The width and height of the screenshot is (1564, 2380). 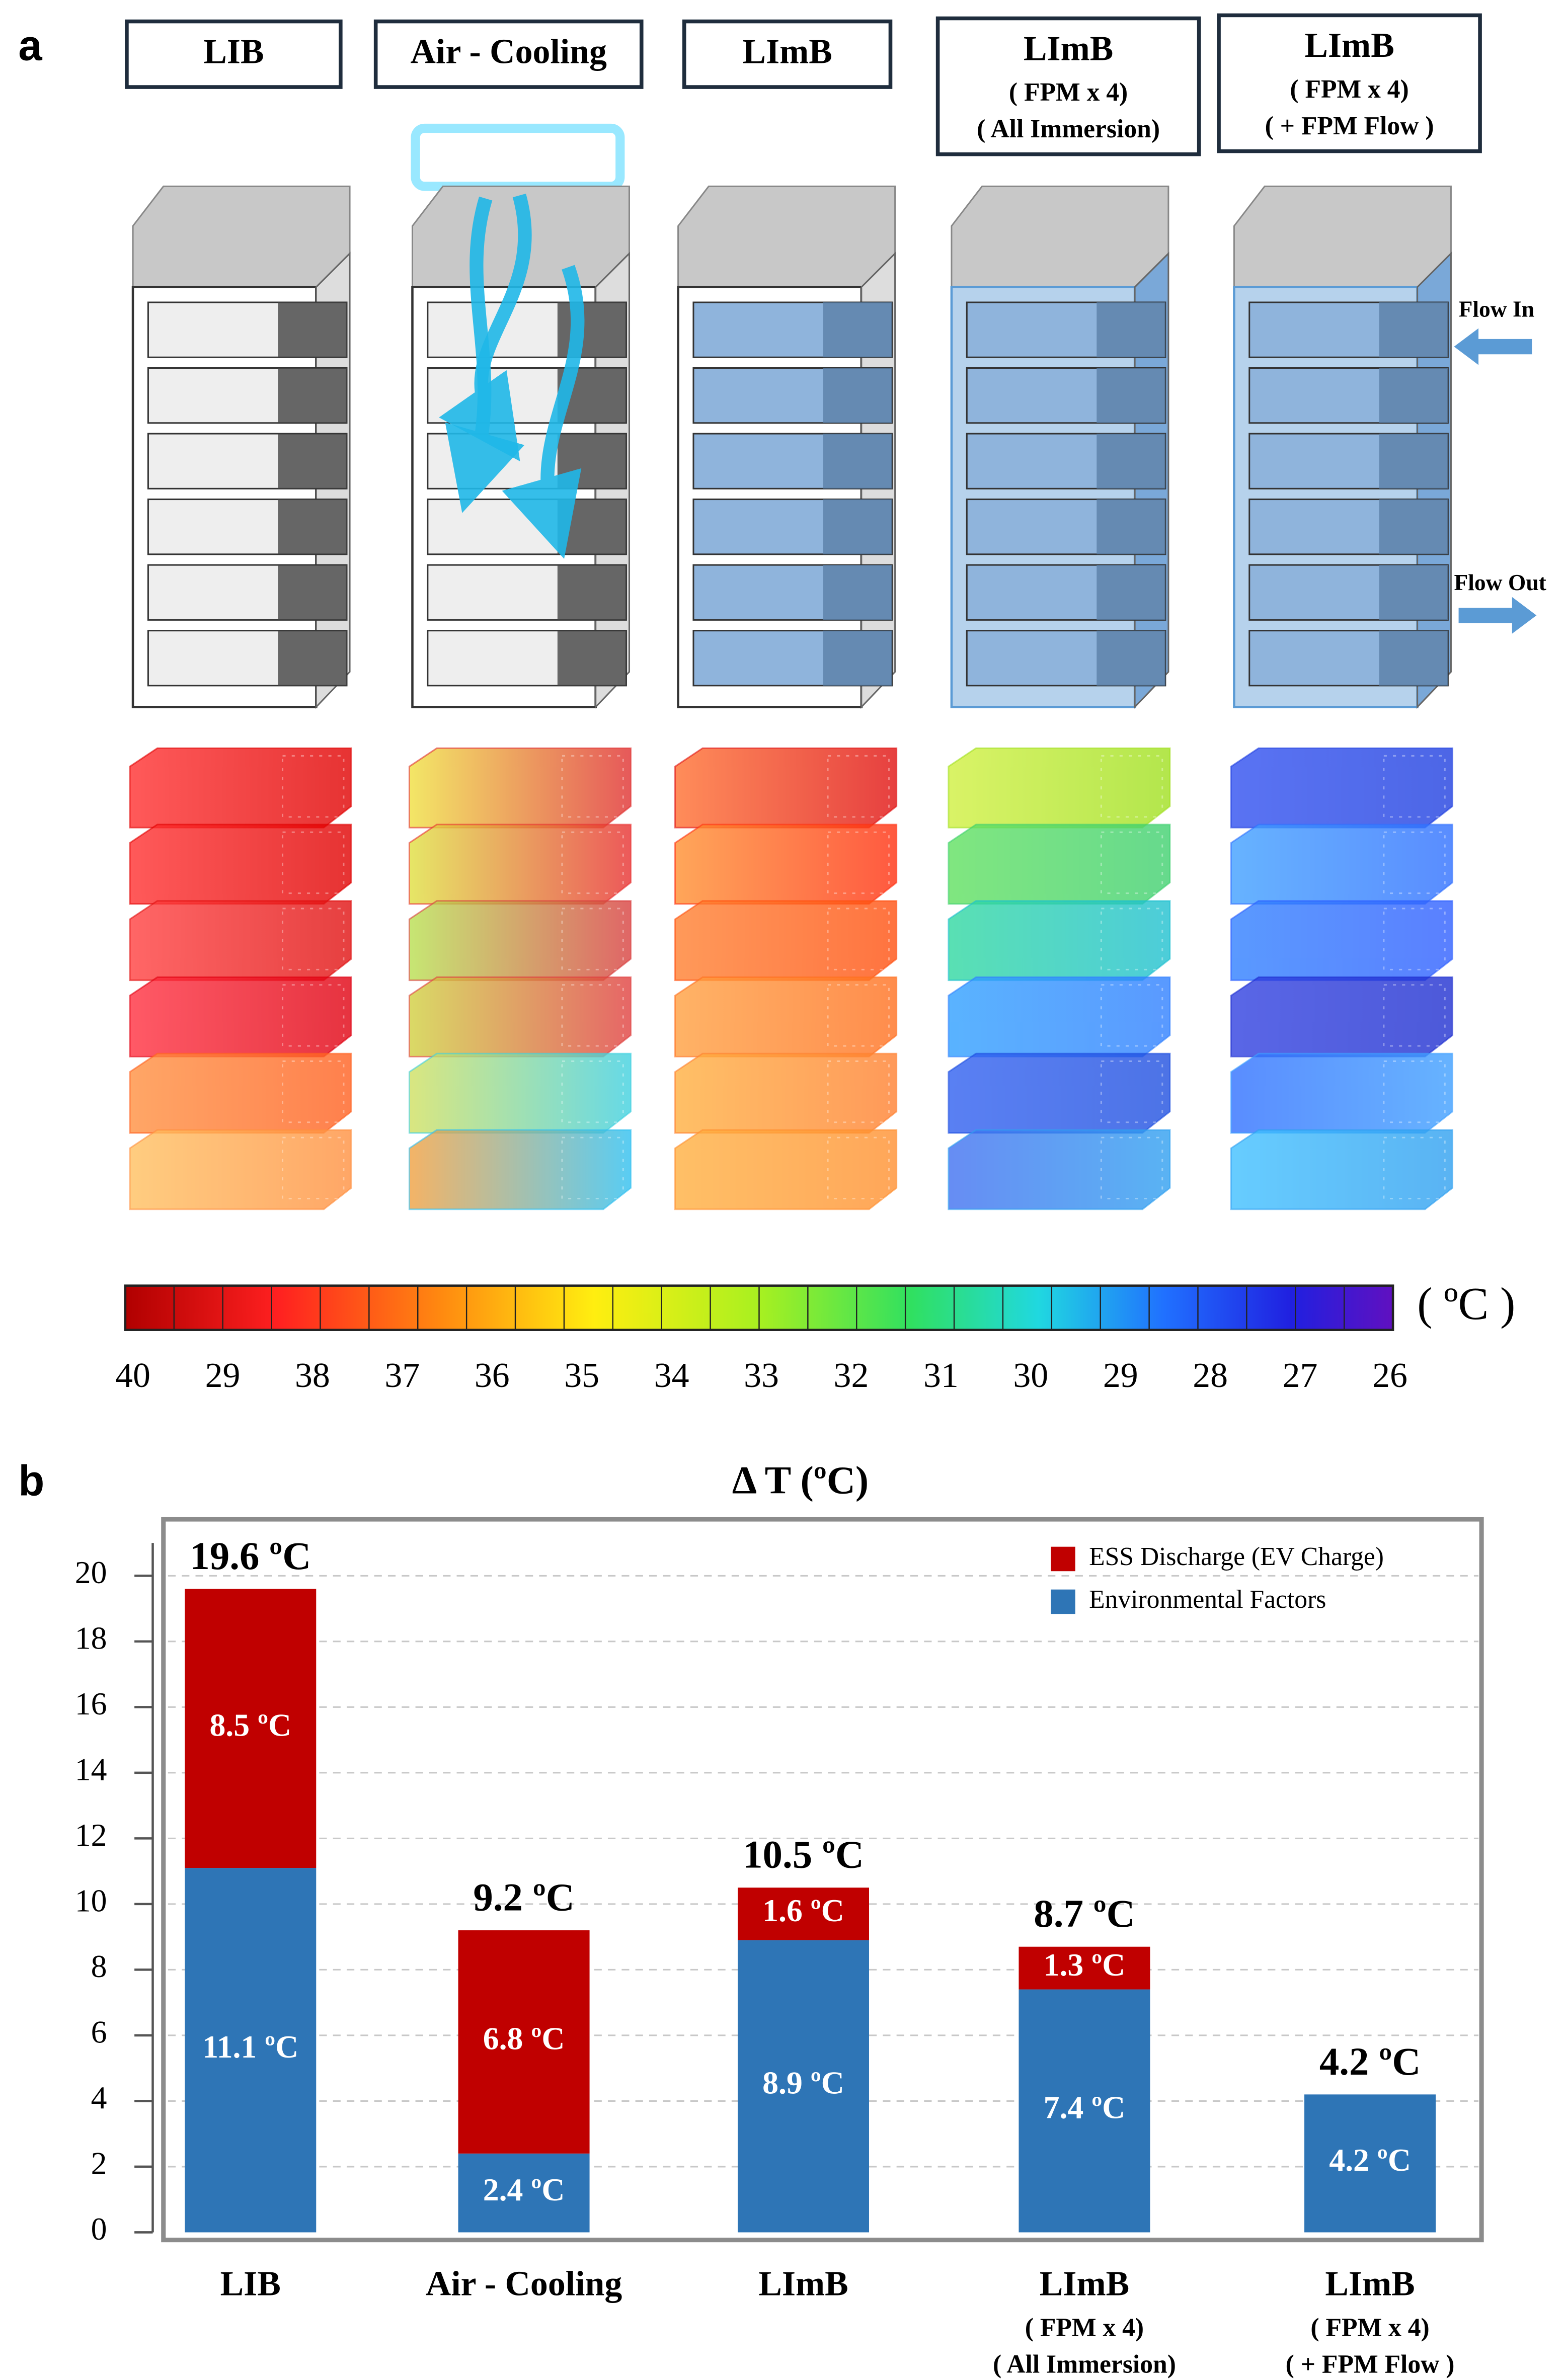 I want to click on header-text: ( FPM x 4), so click(x=1068, y=92).